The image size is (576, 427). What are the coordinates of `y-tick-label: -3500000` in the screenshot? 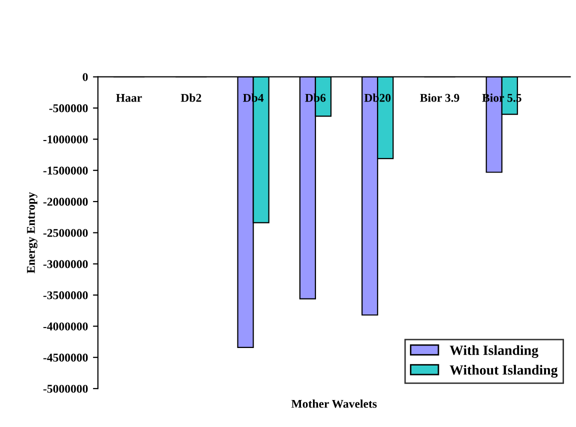 It's located at (65, 295).